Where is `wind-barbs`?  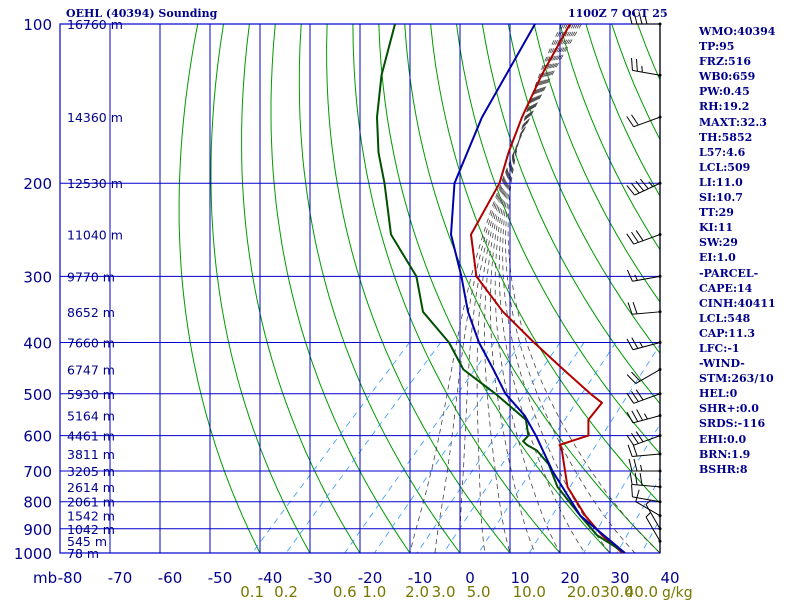 wind-barbs is located at coordinates (644, 282).